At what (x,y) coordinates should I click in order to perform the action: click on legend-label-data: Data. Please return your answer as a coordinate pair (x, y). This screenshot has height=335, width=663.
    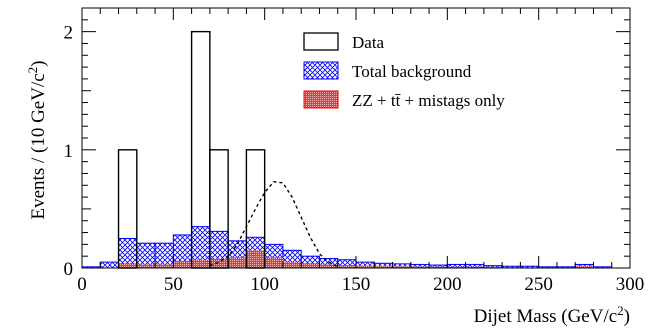
    Looking at the image, I should click on (368, 42).